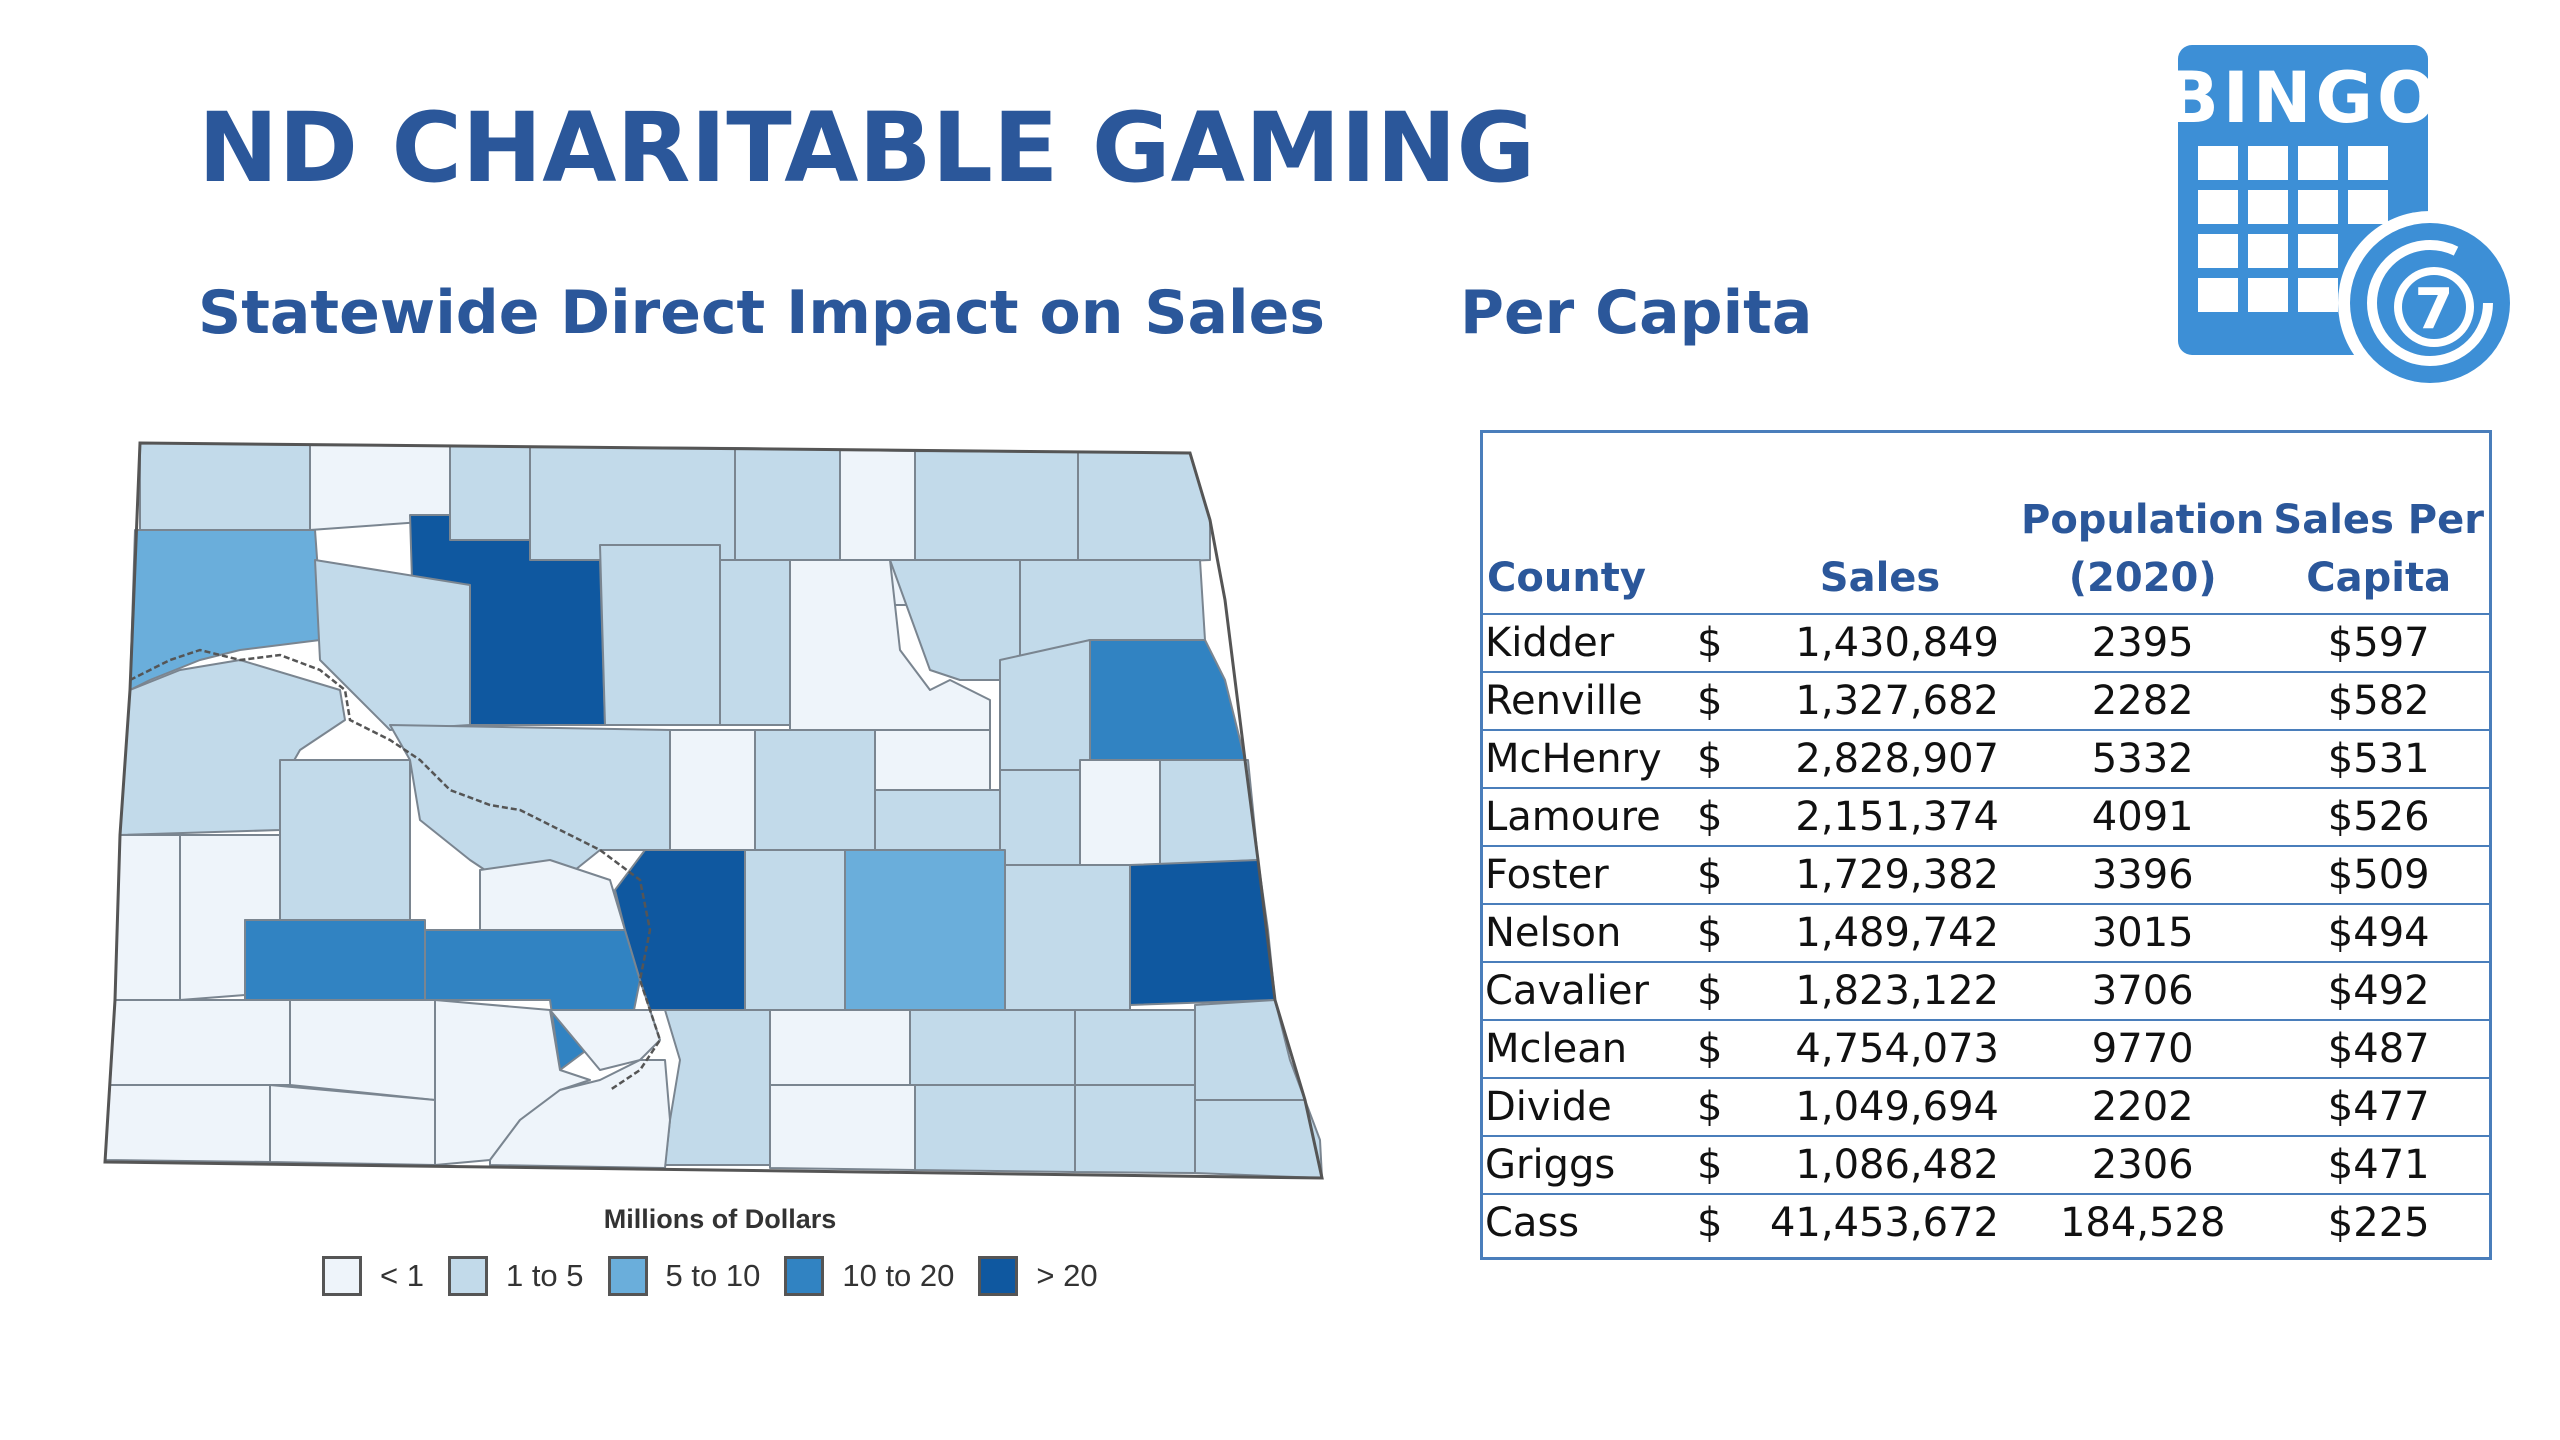  I want to click on population-cell: 3015, so click(2143, 932).